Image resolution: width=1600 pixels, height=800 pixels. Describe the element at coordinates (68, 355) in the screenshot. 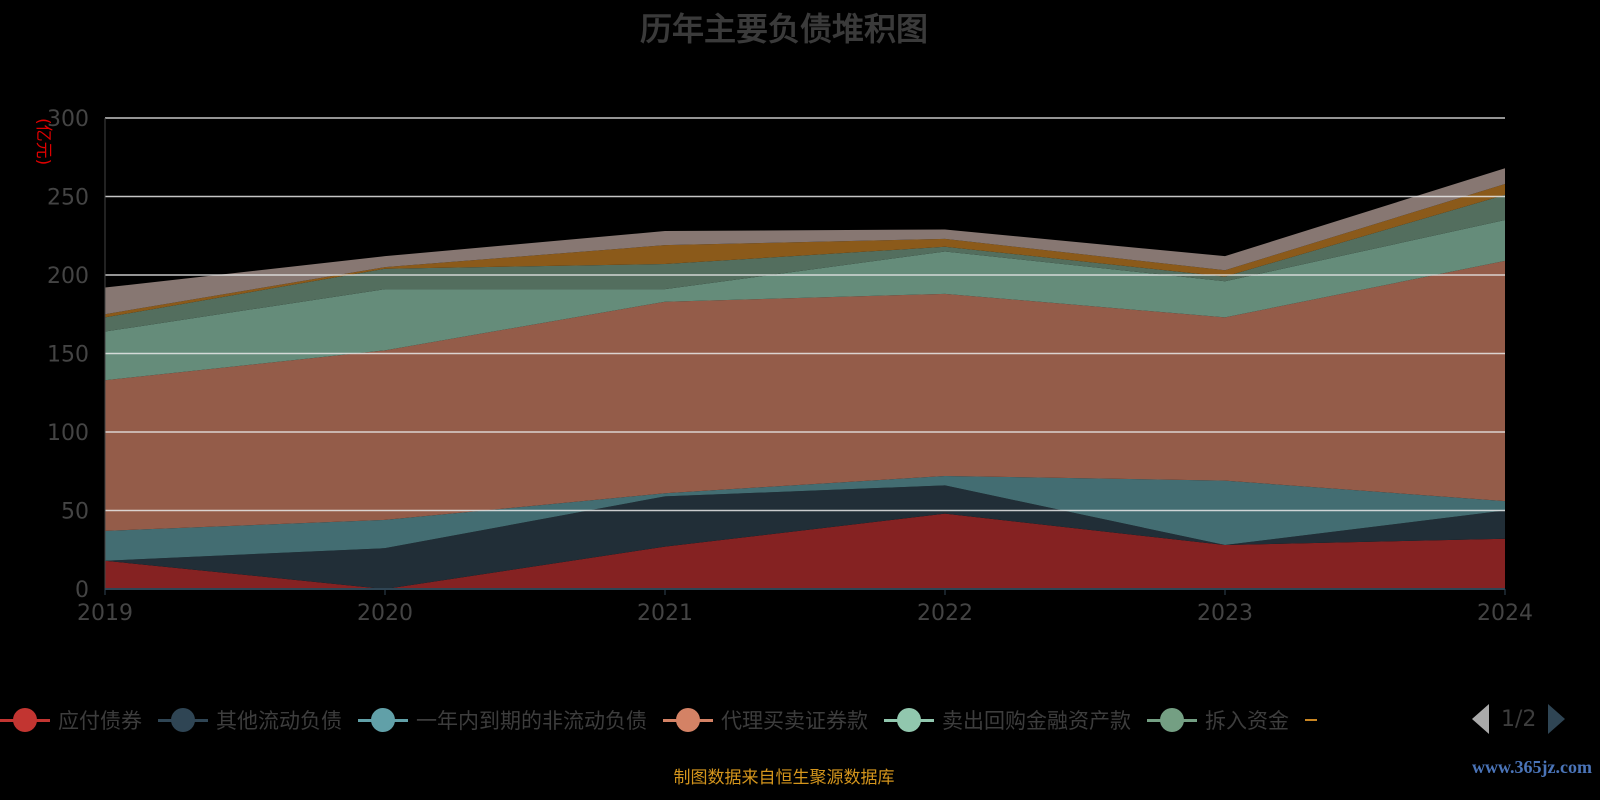

I see `y-tick-label: 150` at that location.